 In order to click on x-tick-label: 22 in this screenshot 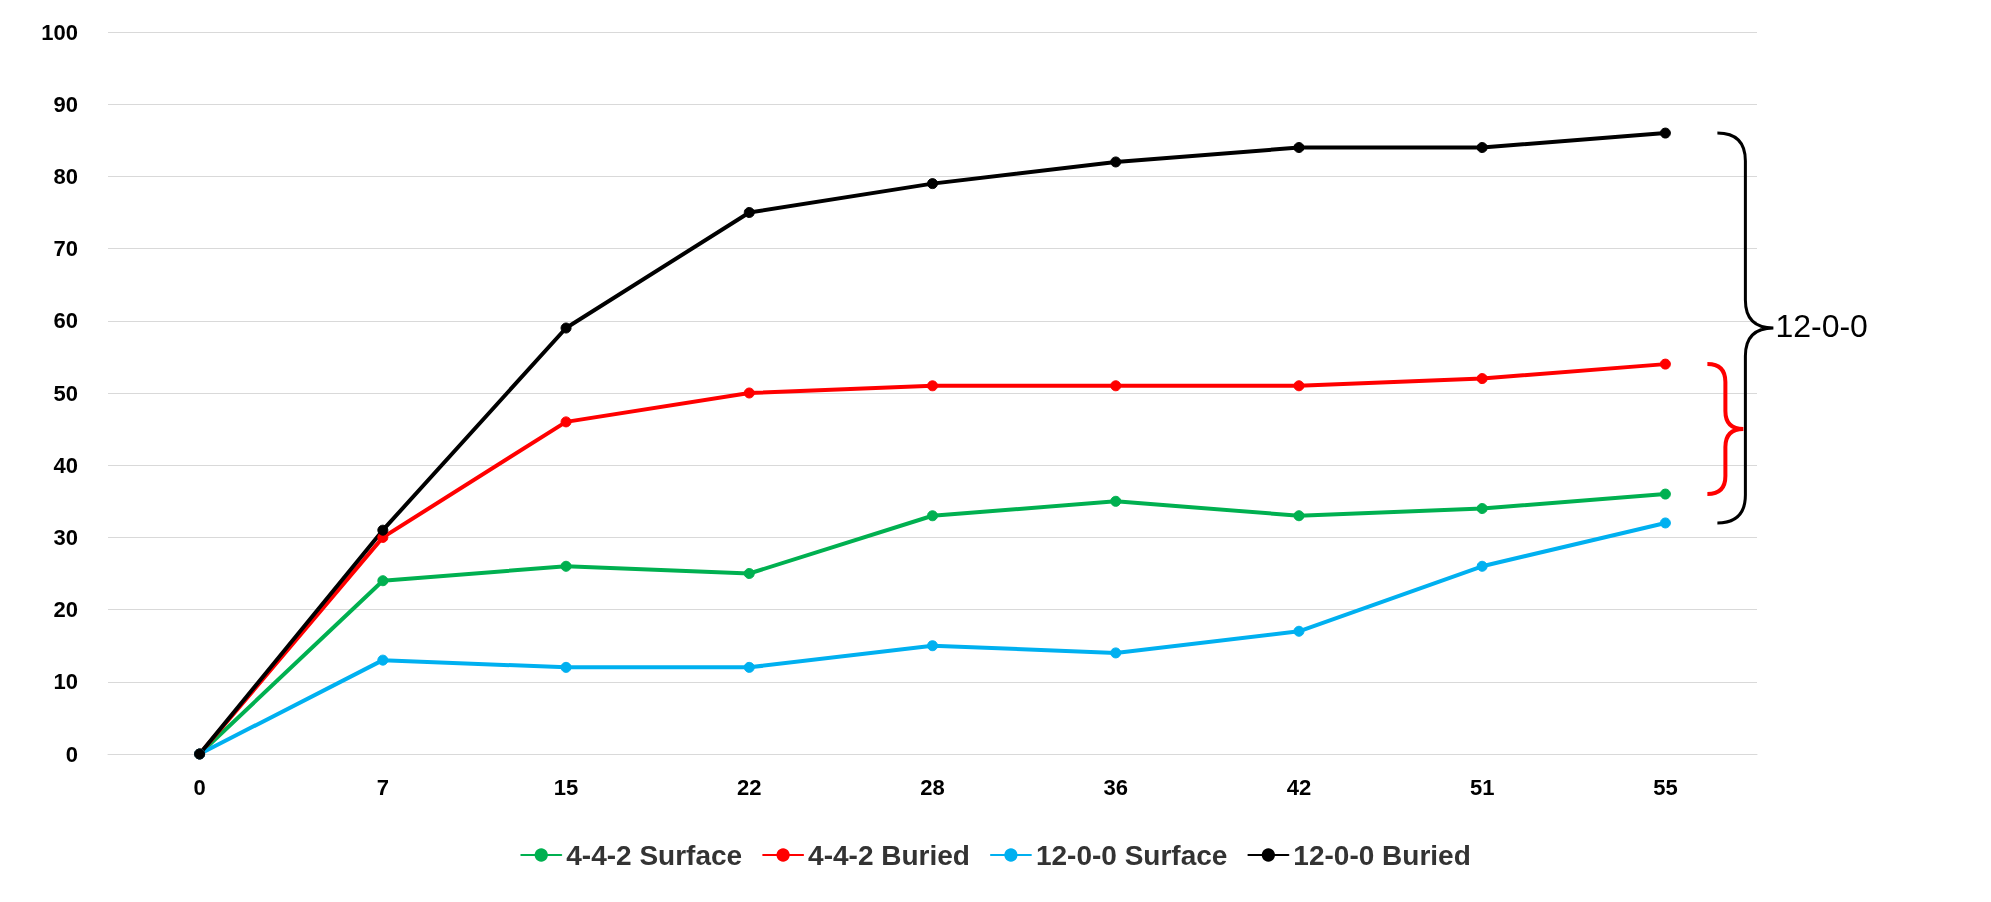, I will do `click(749, 787)`.